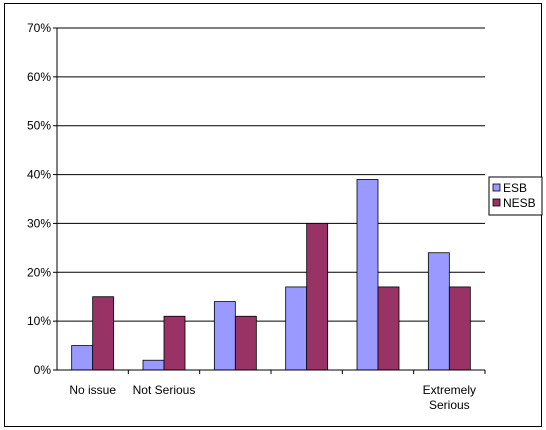 The width and height of the screenshot is (546, 430). What do you see at coordinates (43, 370) in the screenshot?
I see `y-tick-label: 0%` at bounding box center [43, 370].